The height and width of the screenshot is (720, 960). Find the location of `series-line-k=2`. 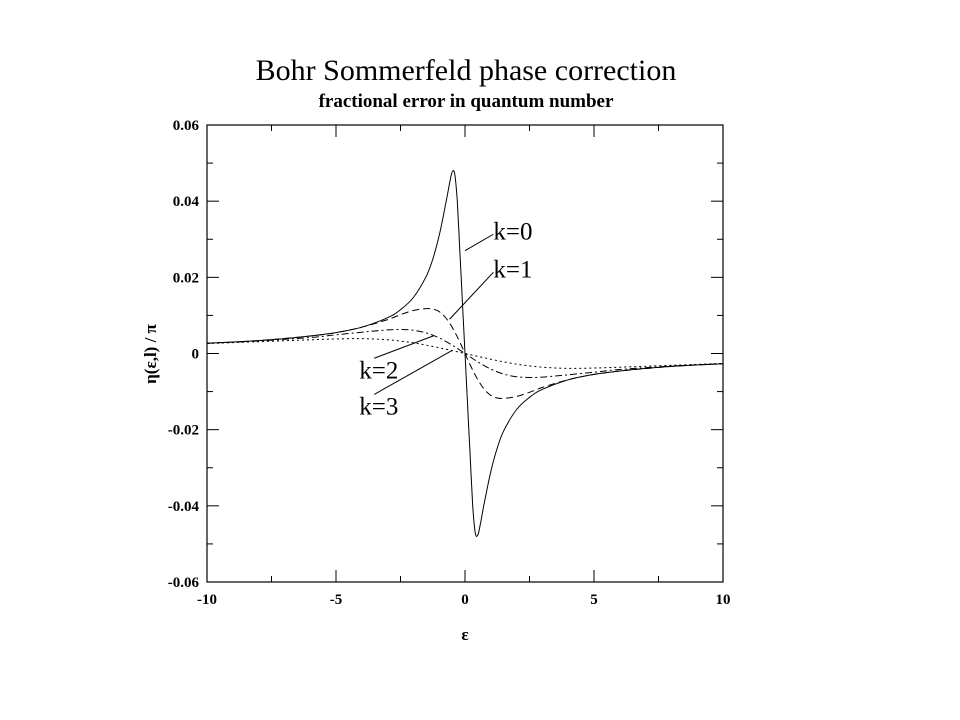

series-line-k=2 is located at coordinates (465, 353).